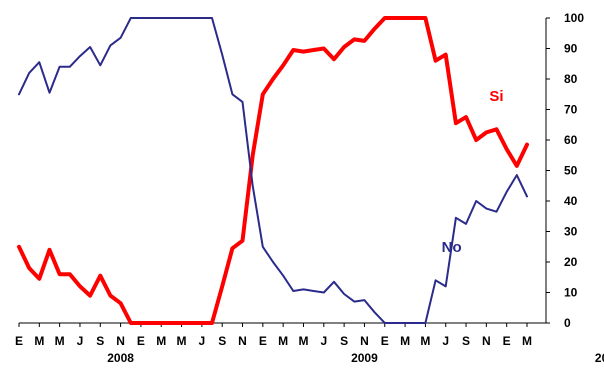 Image resolution: width=604 pixels, height=372 pixels. I want to click on y-ticks: 0 10 20 30 40 50 60 70 80 90 100, so click(565, 170).